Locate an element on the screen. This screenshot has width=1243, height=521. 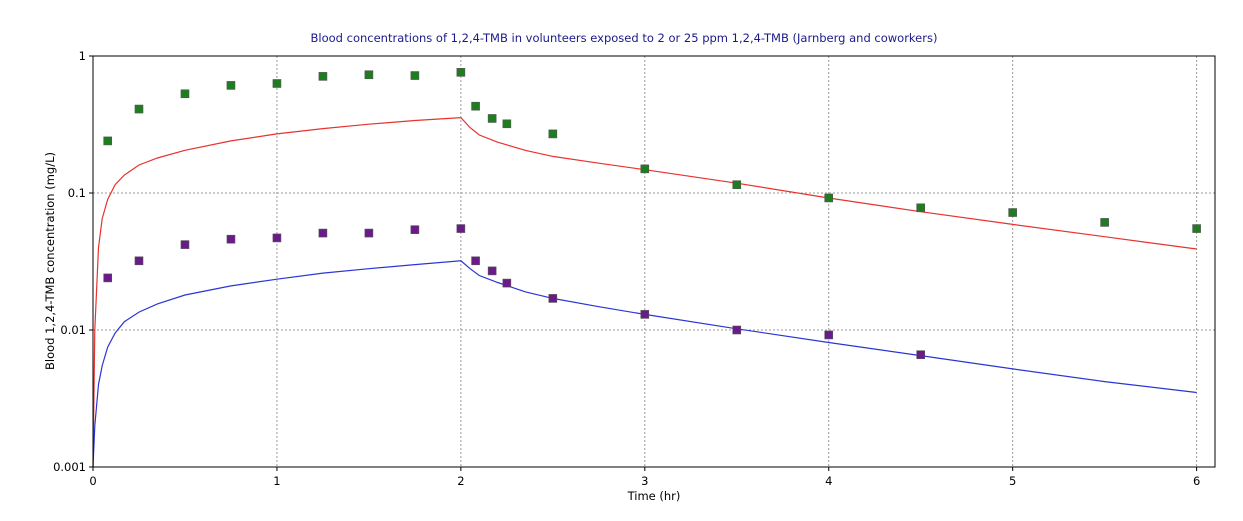
x-tick-label: 6 is located at coordinates (1196, 481).